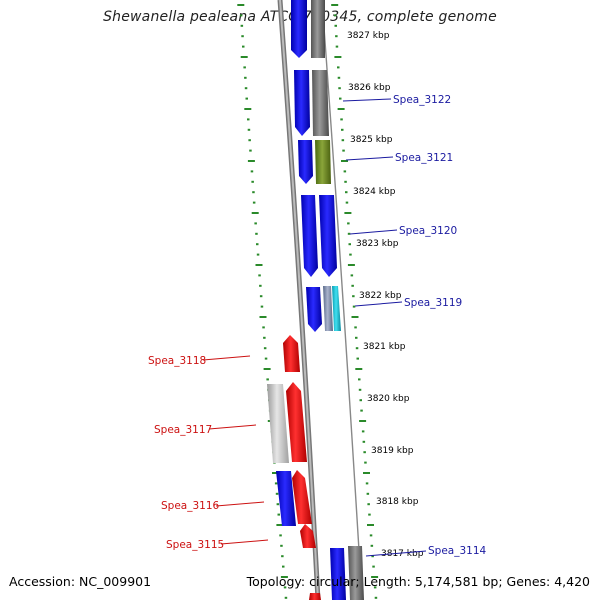 The image size is (600, 600). Describe the element at coordinates (318, 29) in the screenshot. I see `gene-top-gray` at that location.